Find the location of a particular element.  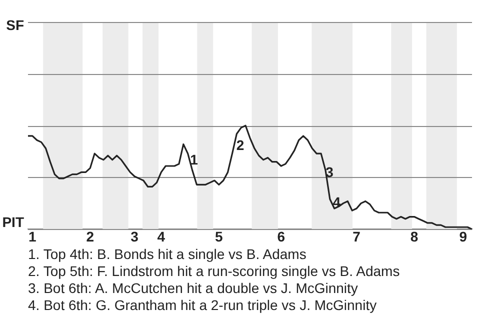

x-tick-label: 2 is located at coordinates (90, 236).